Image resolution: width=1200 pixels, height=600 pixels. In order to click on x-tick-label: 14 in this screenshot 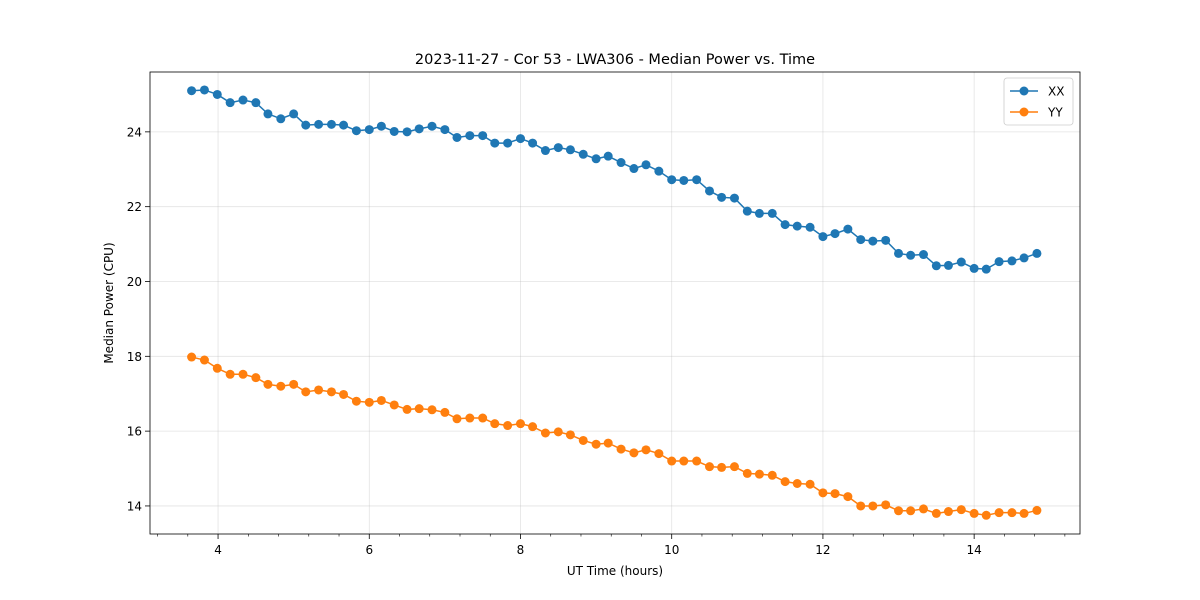, I will do `click(974, 550)`.